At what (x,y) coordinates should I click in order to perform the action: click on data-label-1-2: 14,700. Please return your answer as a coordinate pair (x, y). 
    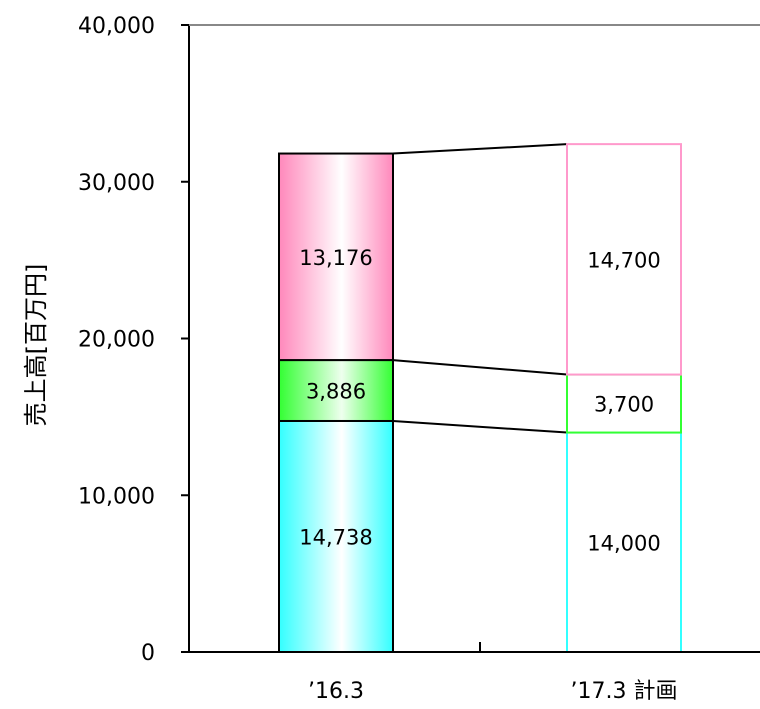
    Looking at the image, I should click on (623, 260).